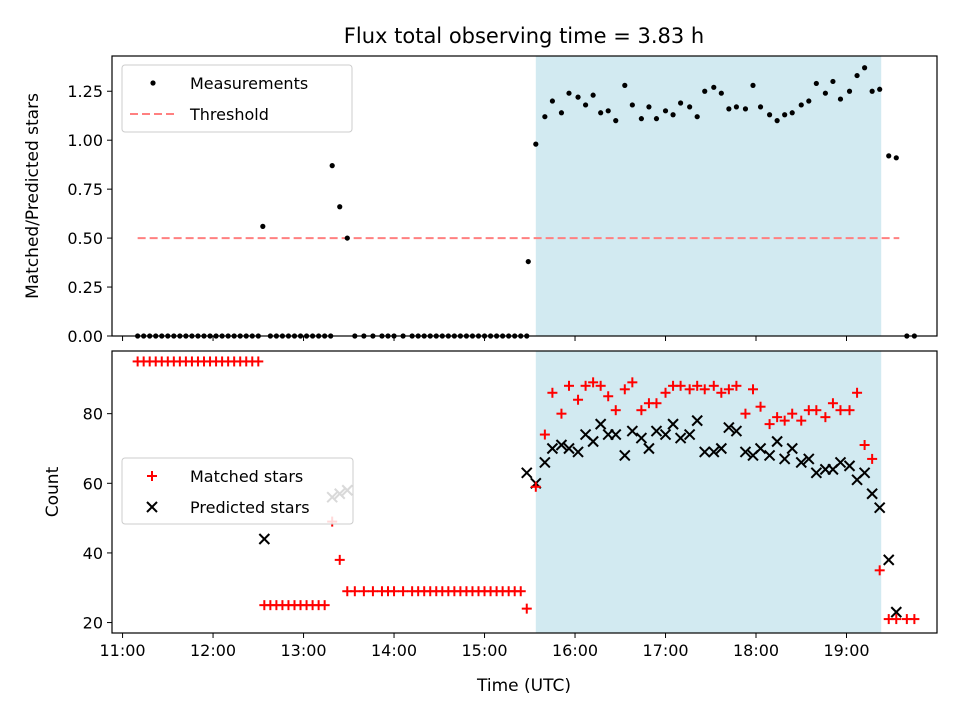  What do you see at coordinates (229, 114) in the screenshot?
I see `legend-threshold-label: Threshold` at bounding box center [229, 114].